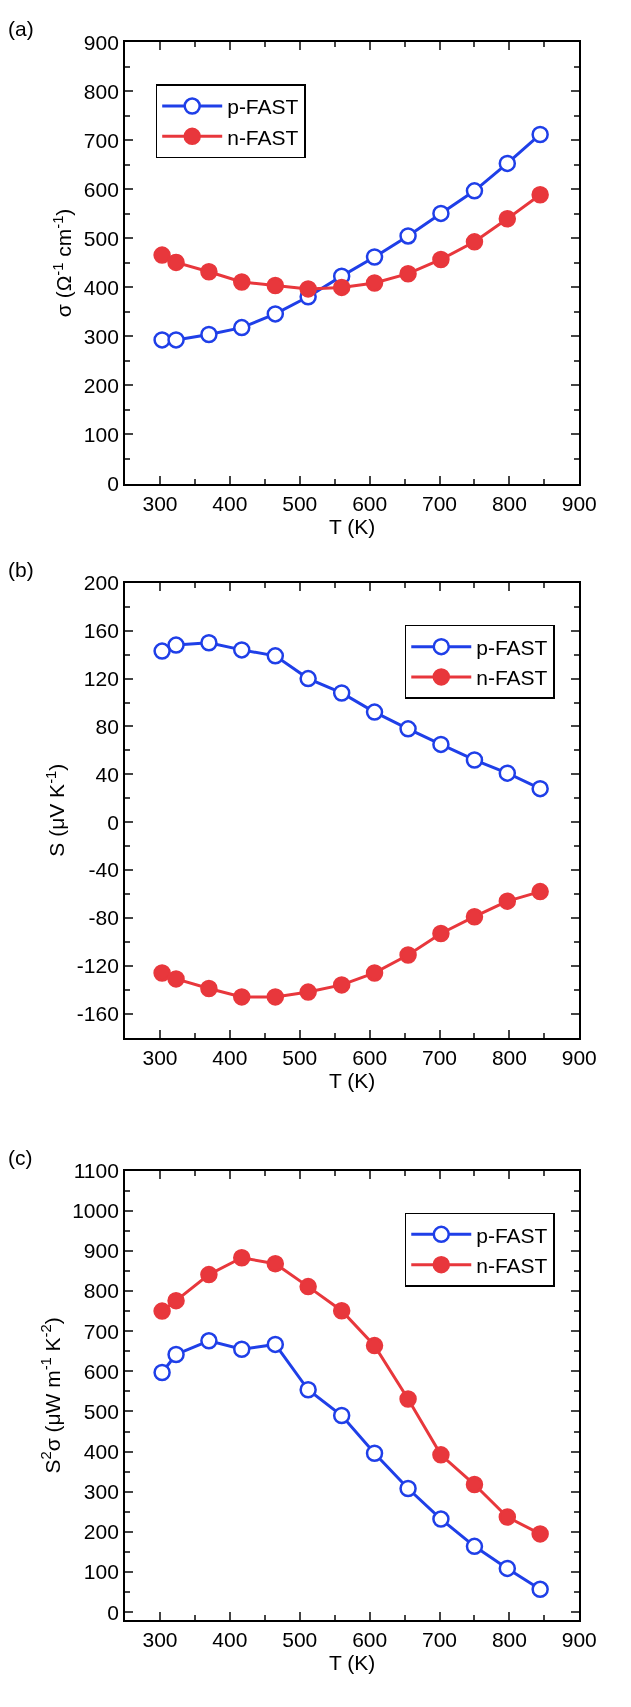 This screenshot has height=1707, width=631. Describe the element at coordinates (95, 1211) in the screenshot. I see `y-tick-label: 1000` at that location.